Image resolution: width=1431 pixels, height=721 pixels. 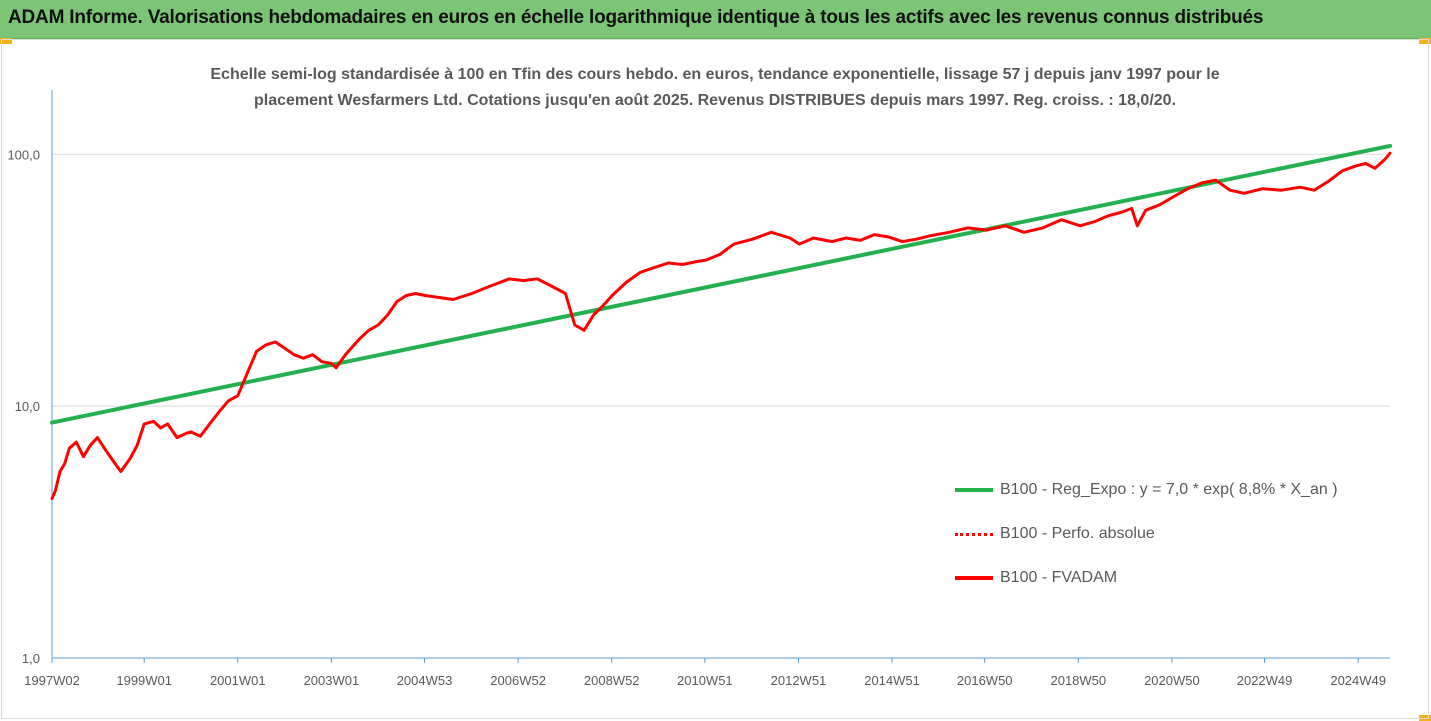 I want to click on legend-item-perfo-absolue: B100 - Perfo. absolue, so click(x=1165, y=534).